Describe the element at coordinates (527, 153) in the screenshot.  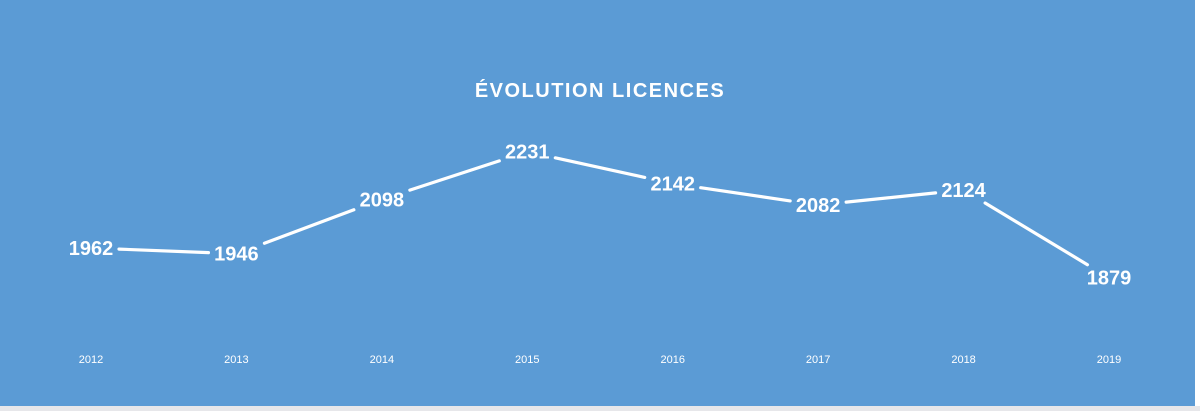
I see `data-label-2015: 2231` at that location.